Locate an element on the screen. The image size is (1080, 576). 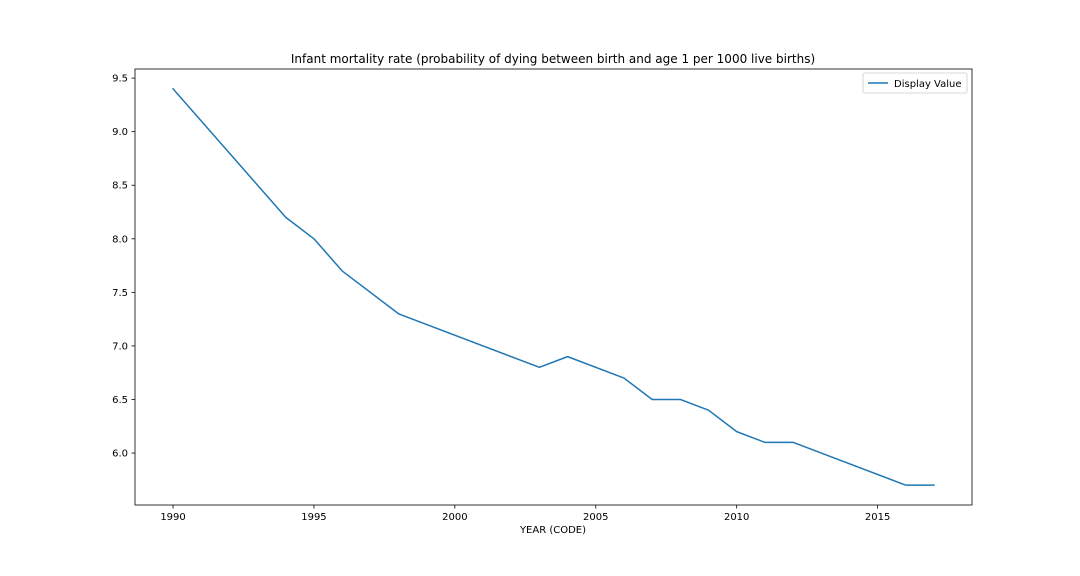
y-tick-label: 7.0 is located at coordinates (120, 346).